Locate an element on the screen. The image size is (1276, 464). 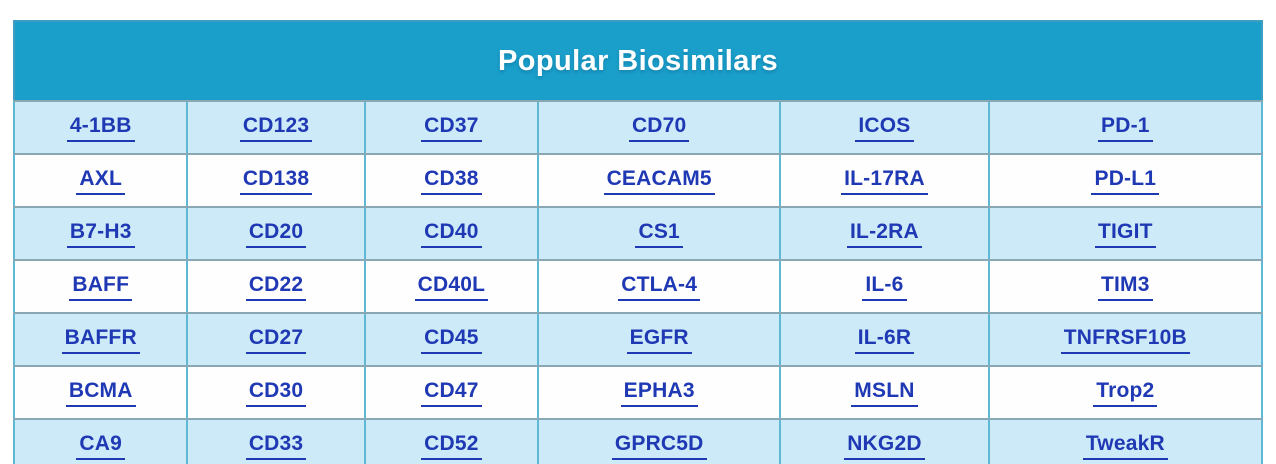
table-cell: CD52 is located at coordinates (451, 441).